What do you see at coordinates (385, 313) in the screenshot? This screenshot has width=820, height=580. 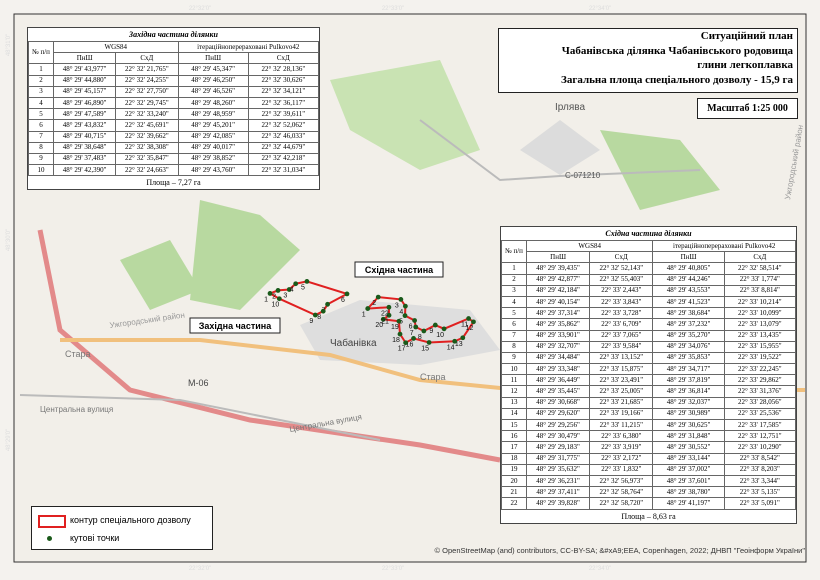 I see `point-number: 22` at bounding box center [385, 313].